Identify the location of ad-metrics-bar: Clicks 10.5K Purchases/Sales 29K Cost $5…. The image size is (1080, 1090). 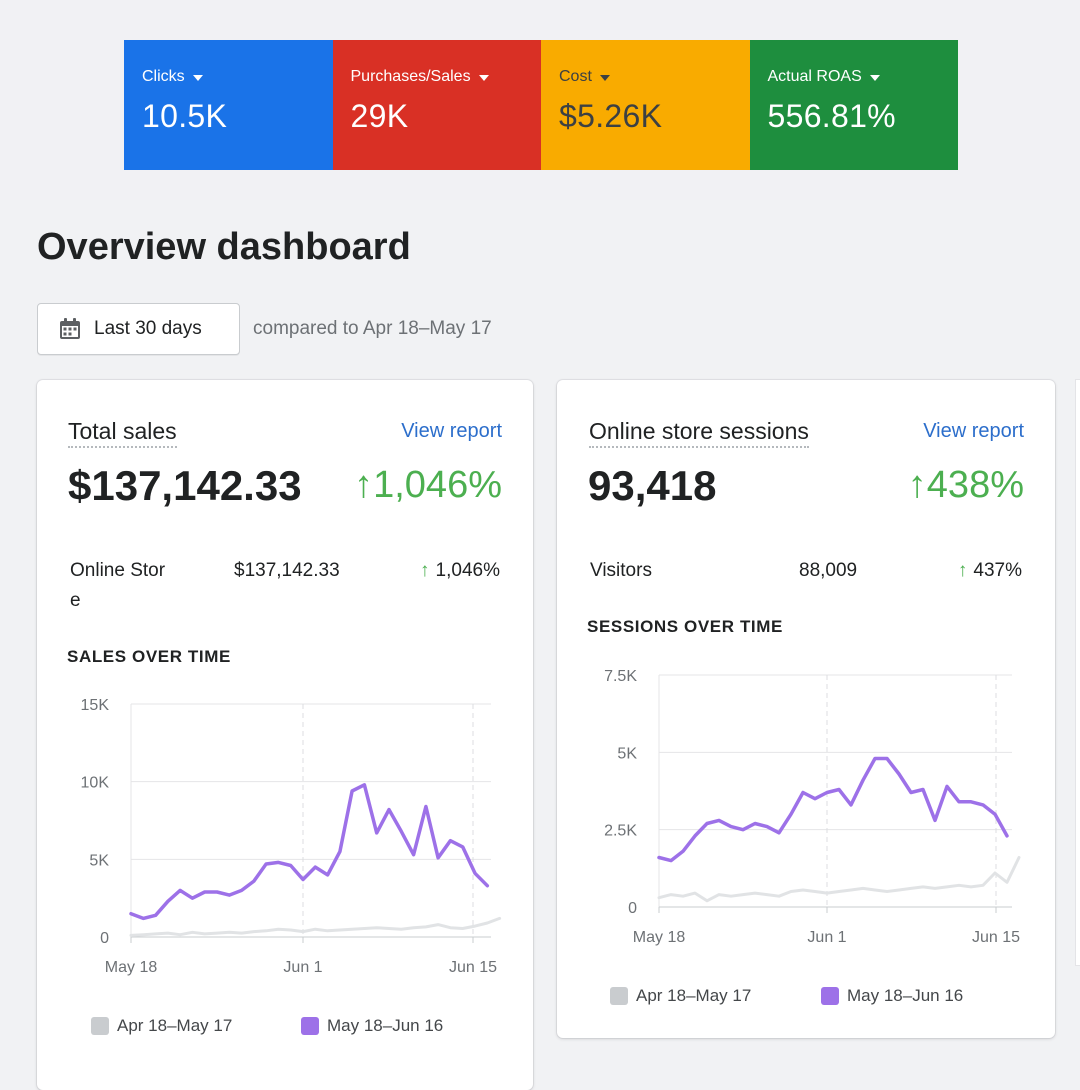
(541, 105).